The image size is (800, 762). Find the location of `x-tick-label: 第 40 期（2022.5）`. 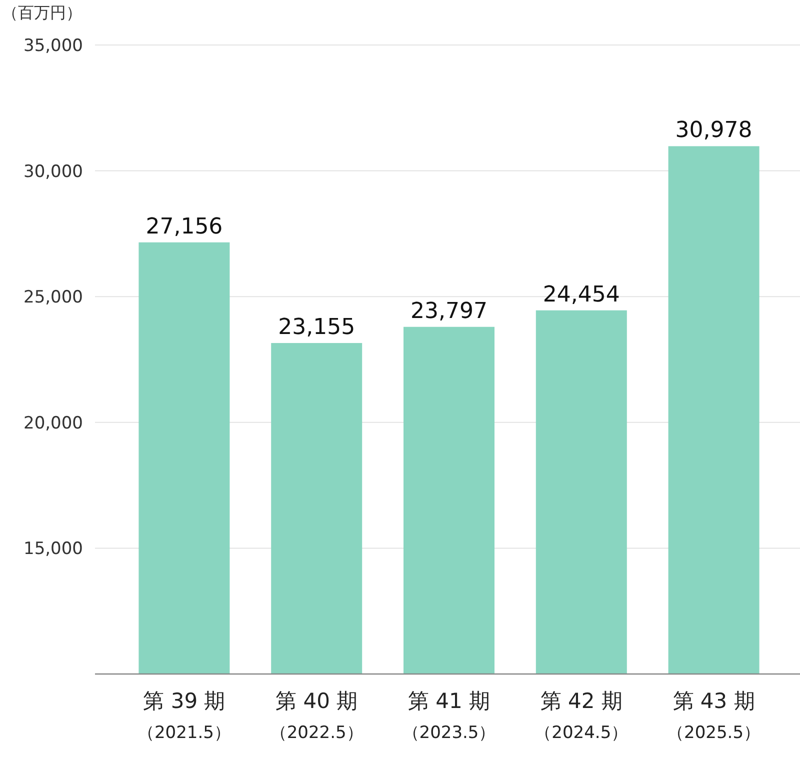

x-tick-label: 第 40 期（2022.5） is located at coordinates (317, 716).